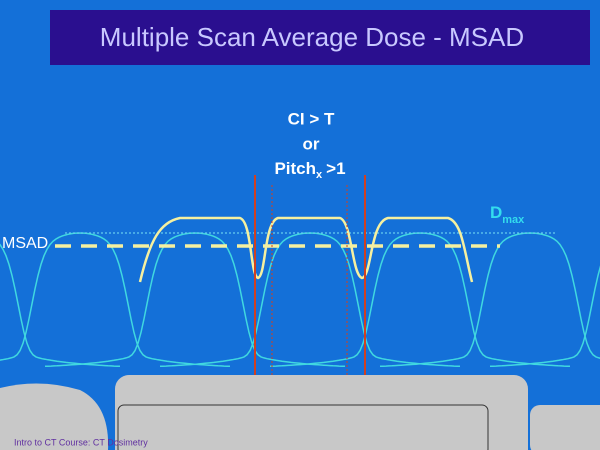  I want to click on total-dose-curve, so click(306, 249).